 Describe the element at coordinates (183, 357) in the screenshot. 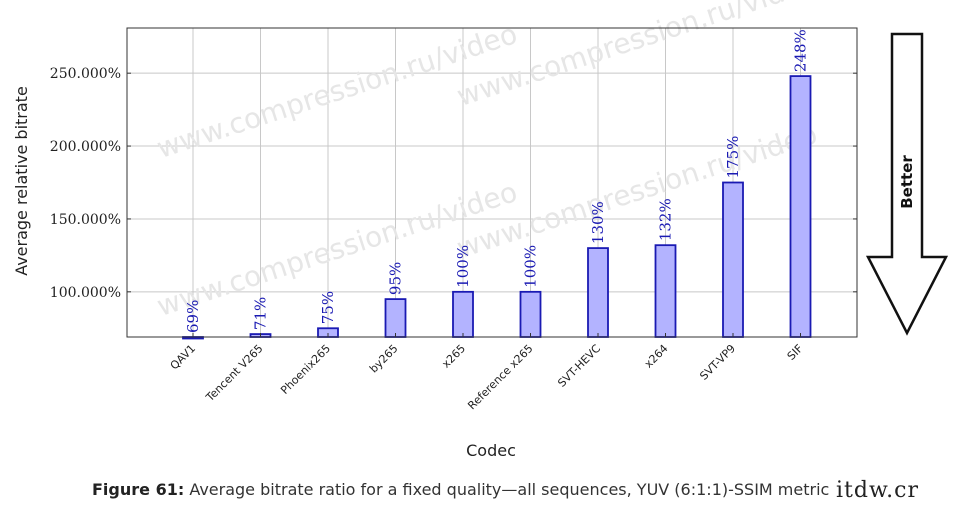

I see `x-tick-label: QAV1` at that location.